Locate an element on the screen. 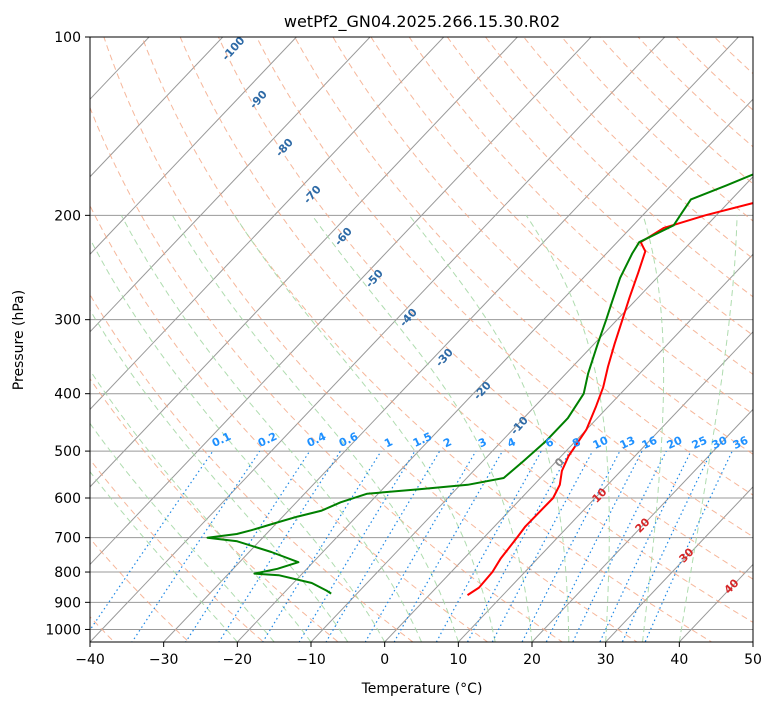 The image size is (775, 708). mixing-ratio-label: 13 is located at coordinates (627, 443).